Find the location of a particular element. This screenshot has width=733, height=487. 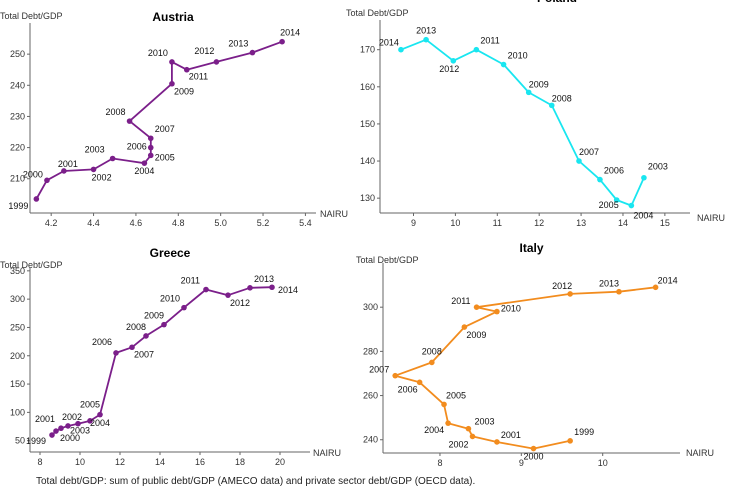

italy-title: Italy is located at coordinates (531, 248).